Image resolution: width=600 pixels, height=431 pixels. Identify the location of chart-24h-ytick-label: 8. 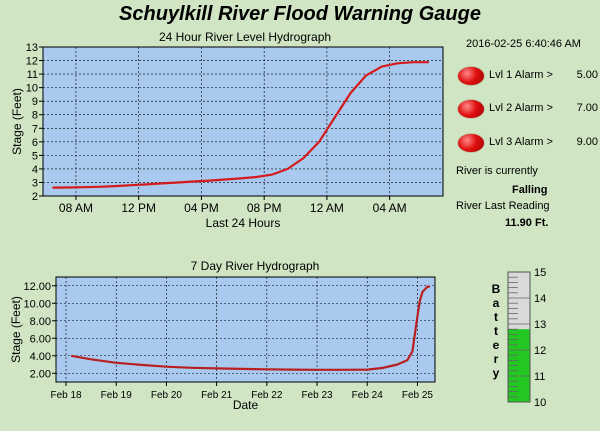
(35, 116).